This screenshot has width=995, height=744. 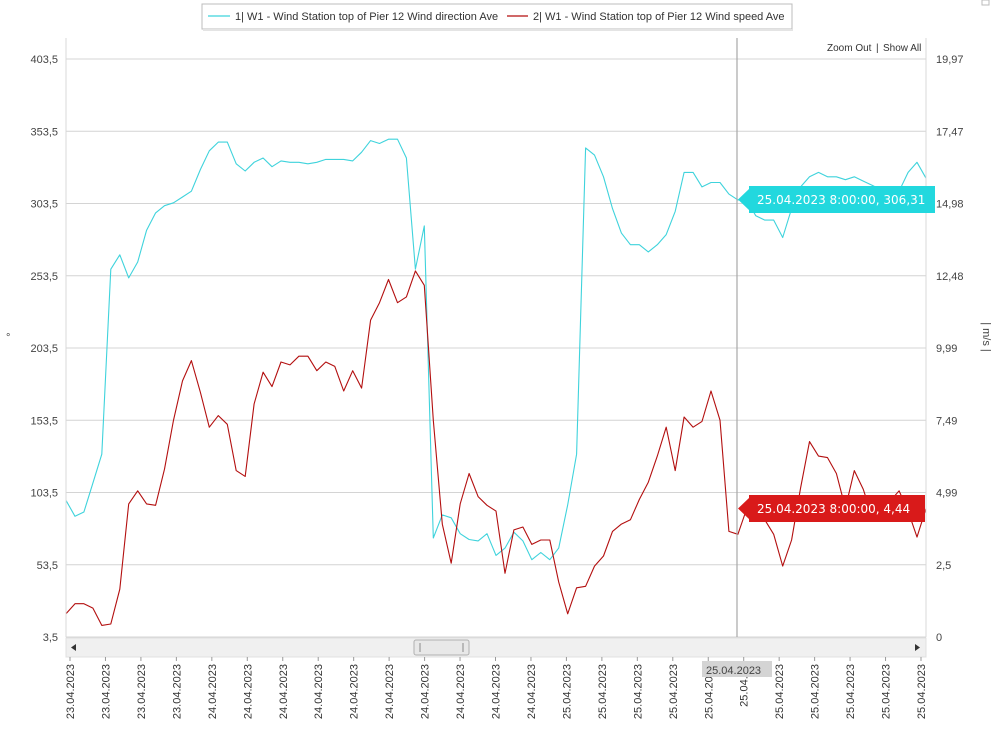 I want to click on y-left-tick-label: 403,5, so click(x=44, y=60).